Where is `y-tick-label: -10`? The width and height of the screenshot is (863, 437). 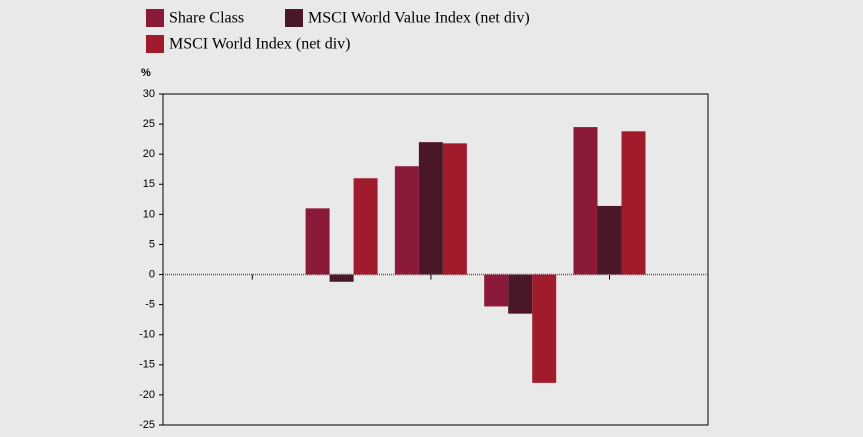 y-tick-label: -10 is located at coordinates (147, 335).